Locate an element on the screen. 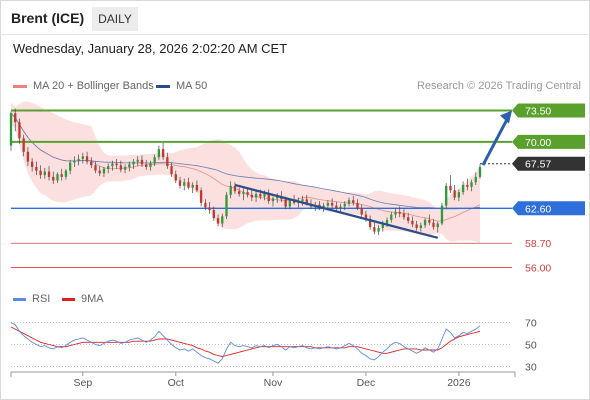 The width and height of the screenshot is (590, 400). level-label-73-50: 73.50 is located at coordinates (538, 112).